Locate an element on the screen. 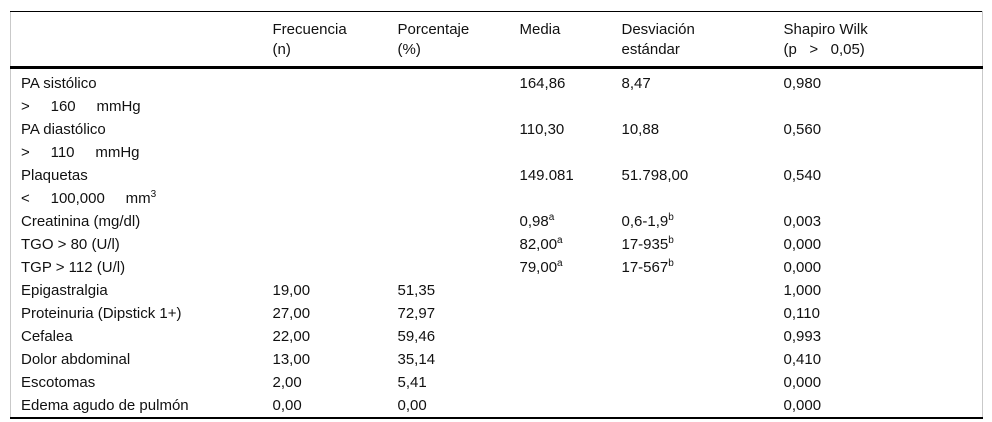  table-cell-desviacion: 51.798,00 is located at coordinates (655, 175).